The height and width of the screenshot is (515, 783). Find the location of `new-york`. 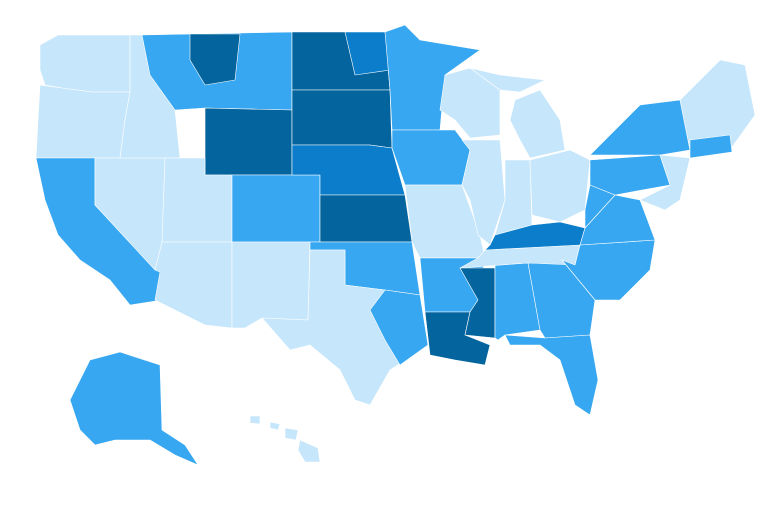

new-york is located at coordinates (640, 127).